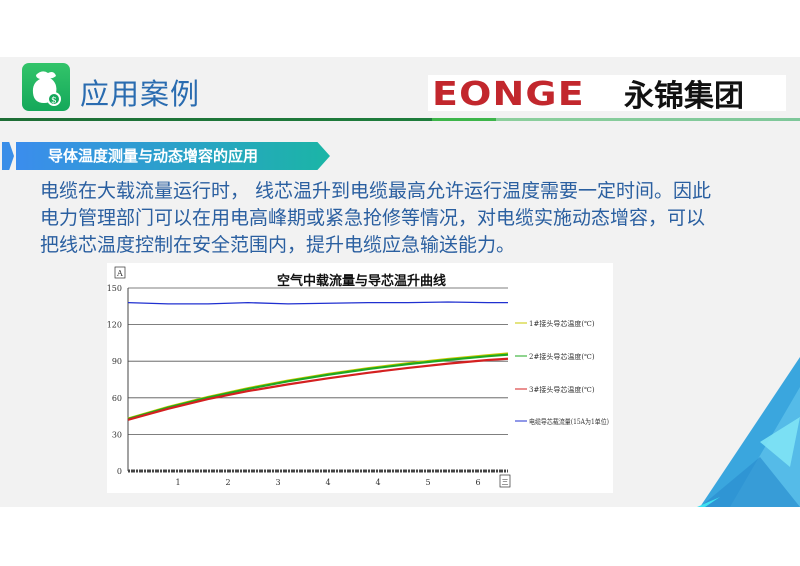  Describe the element at coordinates (361, 281) in the screenshot. I see `chart-title: 空气中载流量与导芯温升曲线` at that location.